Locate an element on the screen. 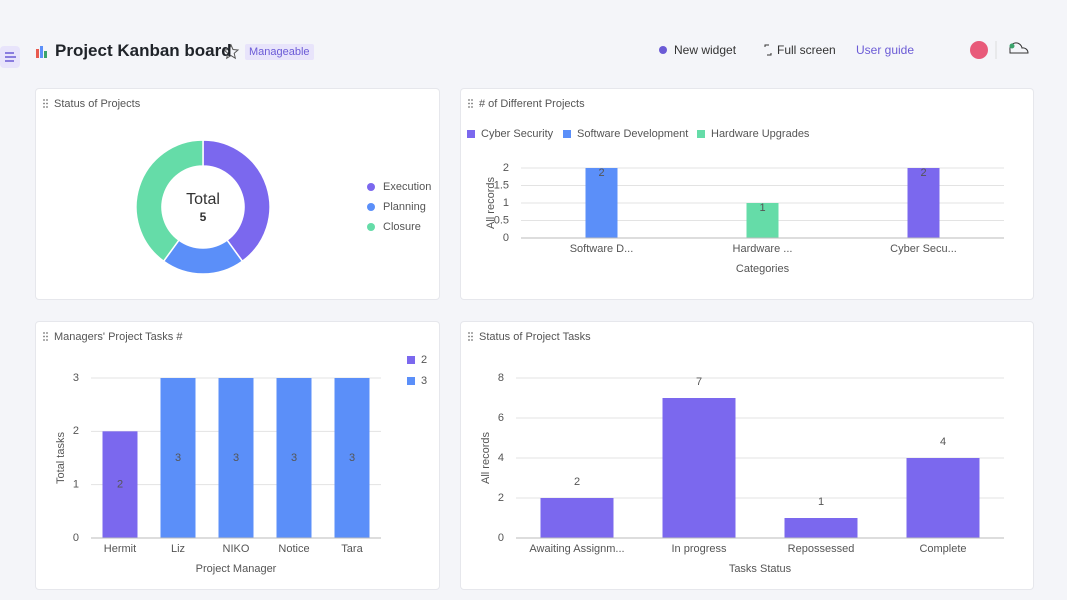  value-label: 7 is located at coordinates (699, 382).